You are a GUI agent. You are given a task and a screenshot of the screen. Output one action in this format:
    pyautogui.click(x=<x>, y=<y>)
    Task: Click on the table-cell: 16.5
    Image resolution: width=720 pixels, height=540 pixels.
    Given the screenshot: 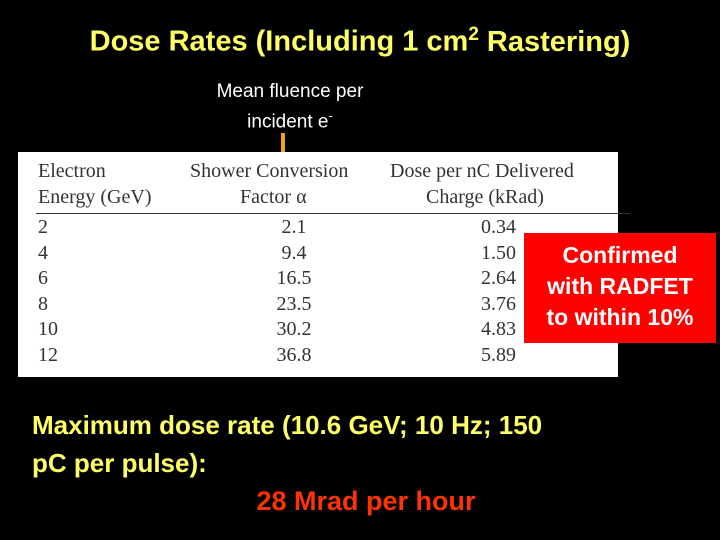 What is the action you would take?
    pyautogui.click(x=294, y=278)
    